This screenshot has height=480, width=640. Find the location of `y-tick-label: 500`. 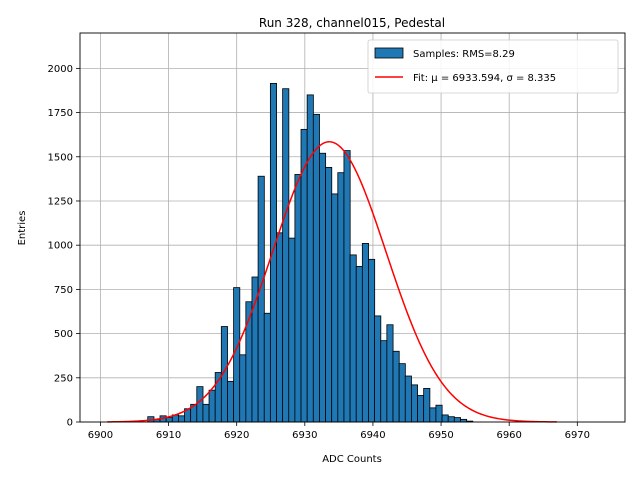

y-tick-label: 500 is located at coordinates (63, 334).